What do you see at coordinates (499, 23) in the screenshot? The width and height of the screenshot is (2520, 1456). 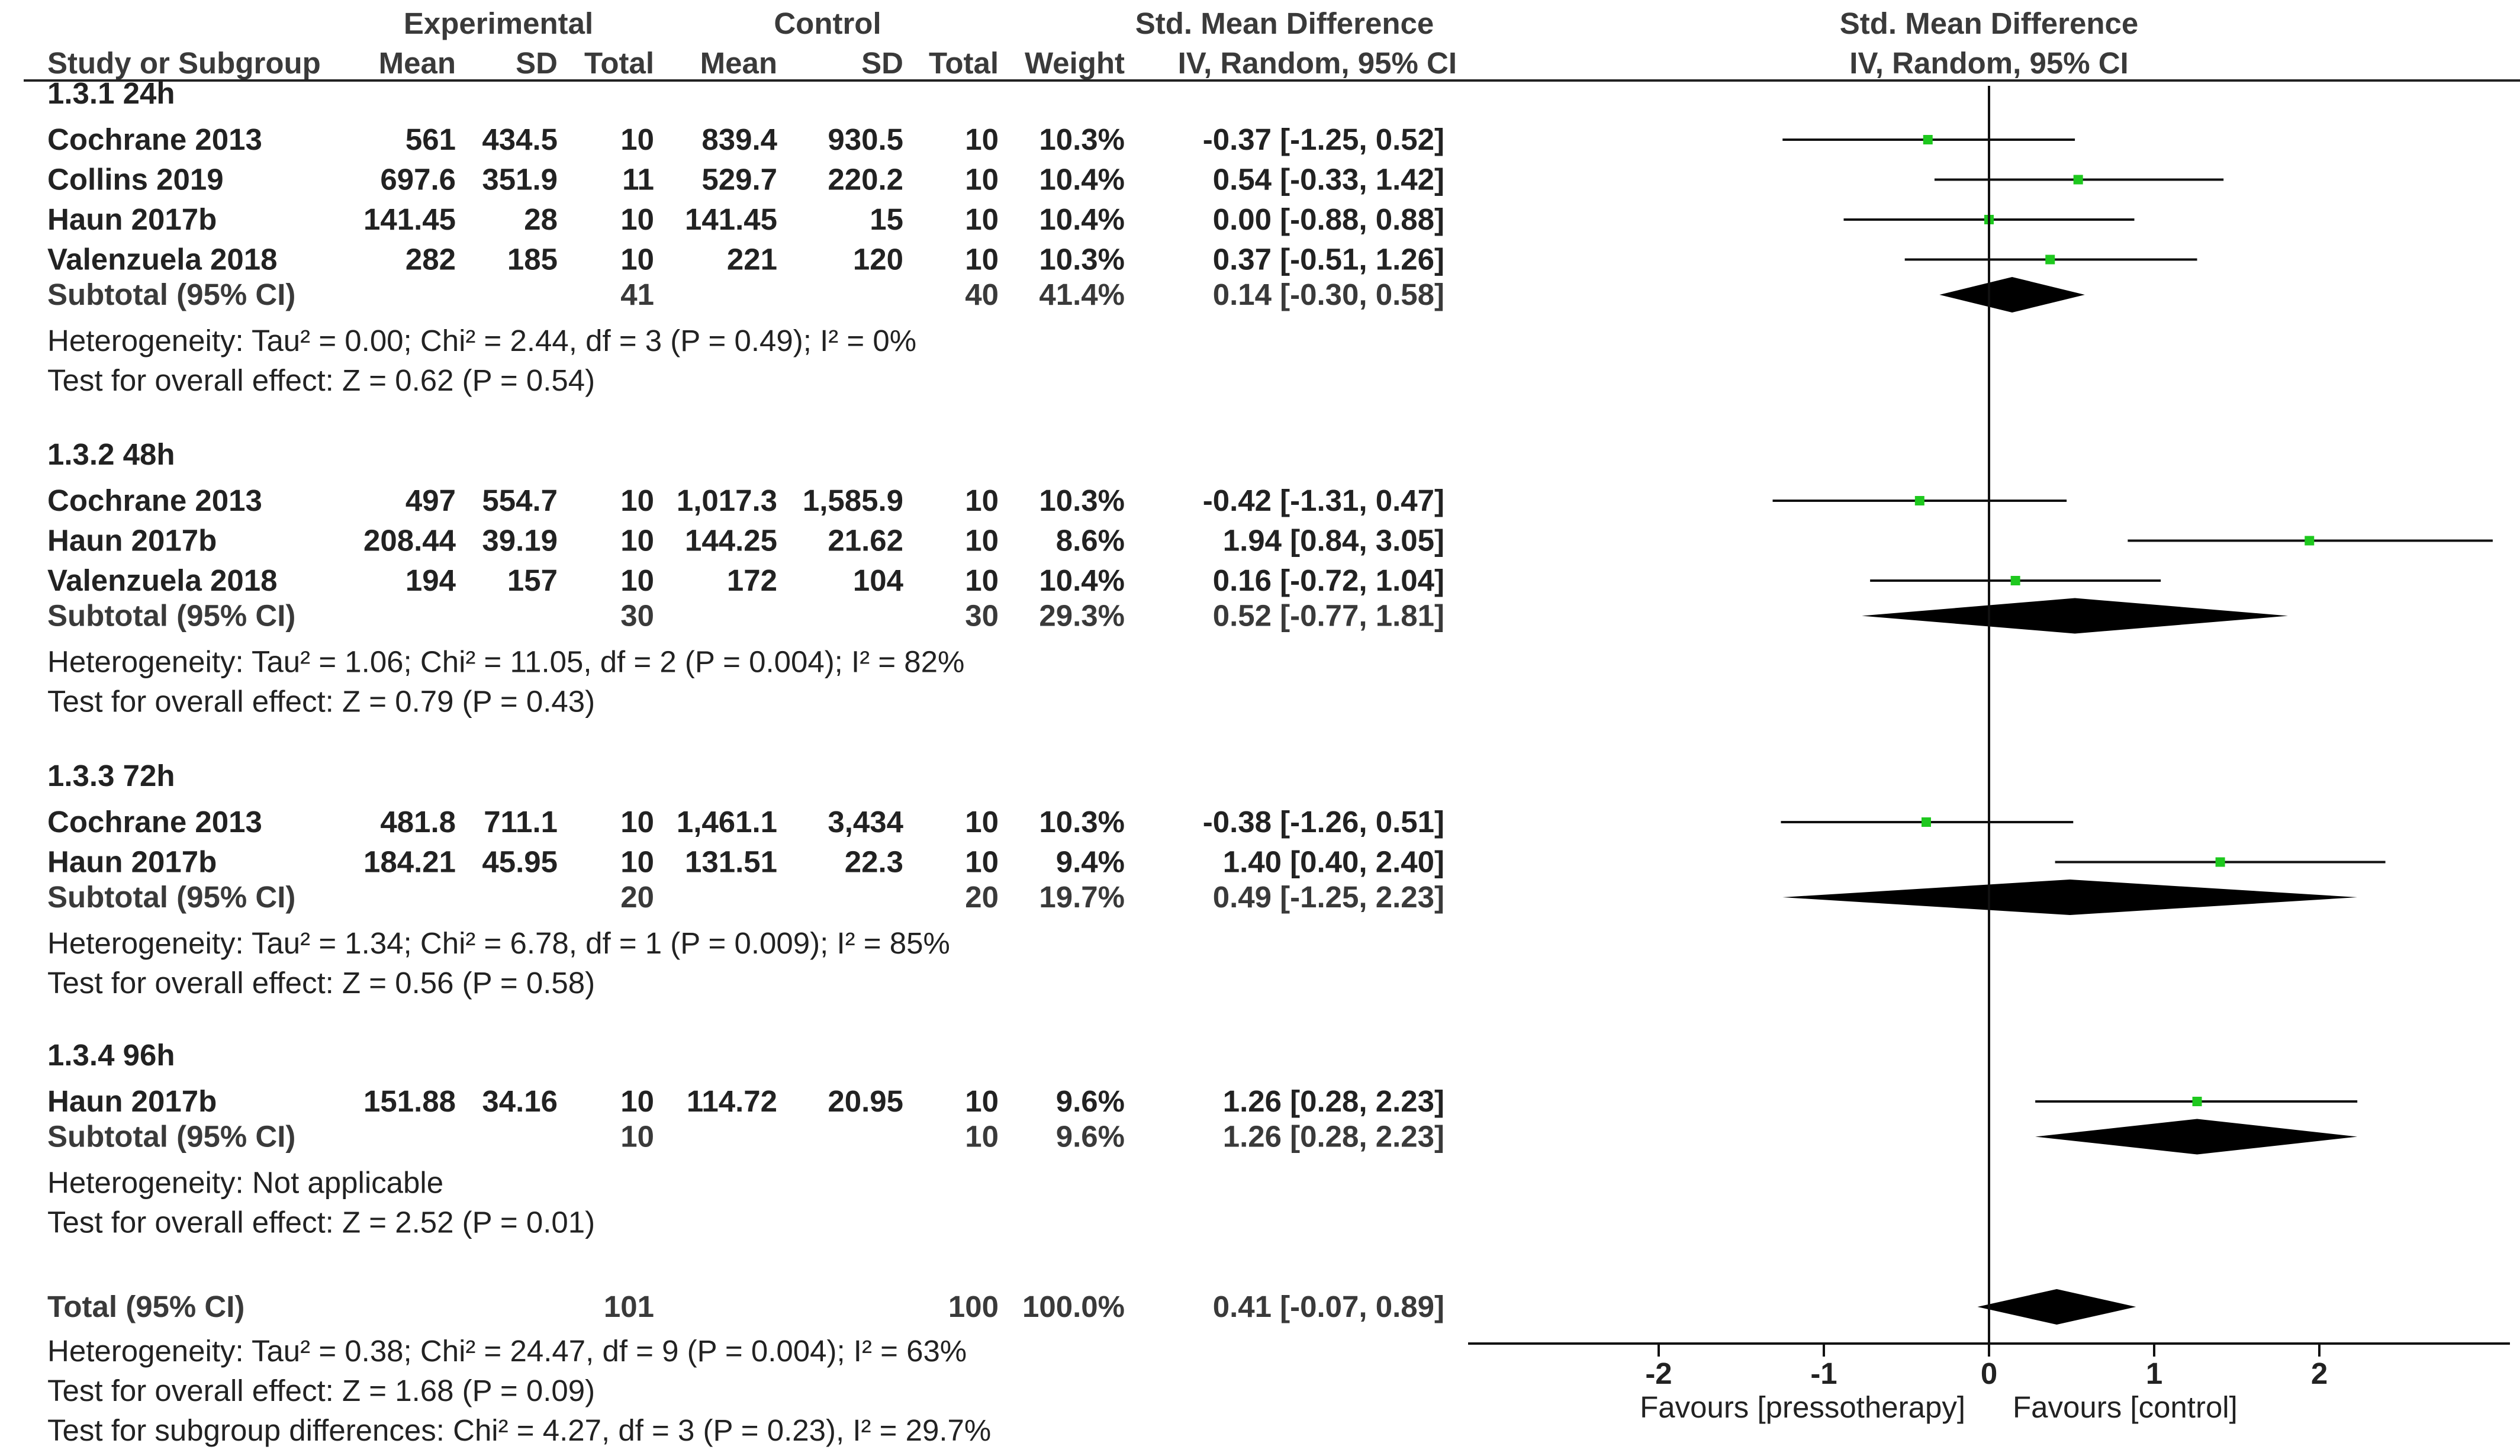 I see `header-experimental: Experimental` at bounding box center [499, 23].